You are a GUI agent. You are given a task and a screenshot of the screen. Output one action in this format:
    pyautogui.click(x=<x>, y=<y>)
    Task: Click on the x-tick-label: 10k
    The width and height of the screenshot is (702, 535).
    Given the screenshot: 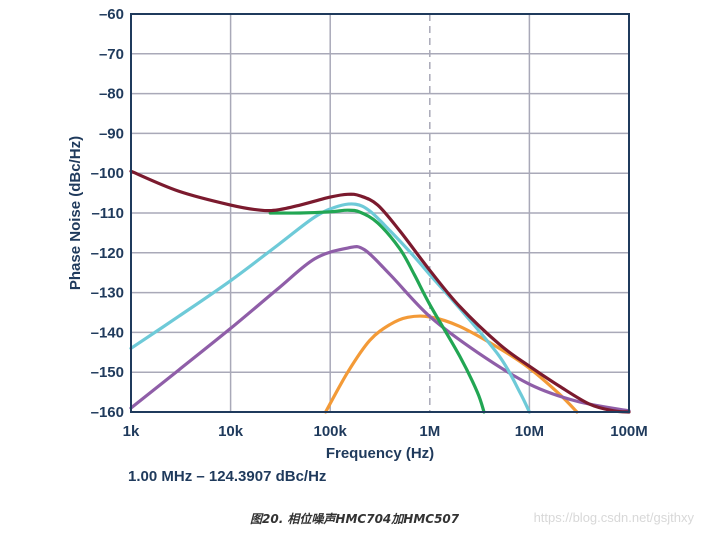 What is the action you would take?
    pyautogui.click(x=231, y=431)
    